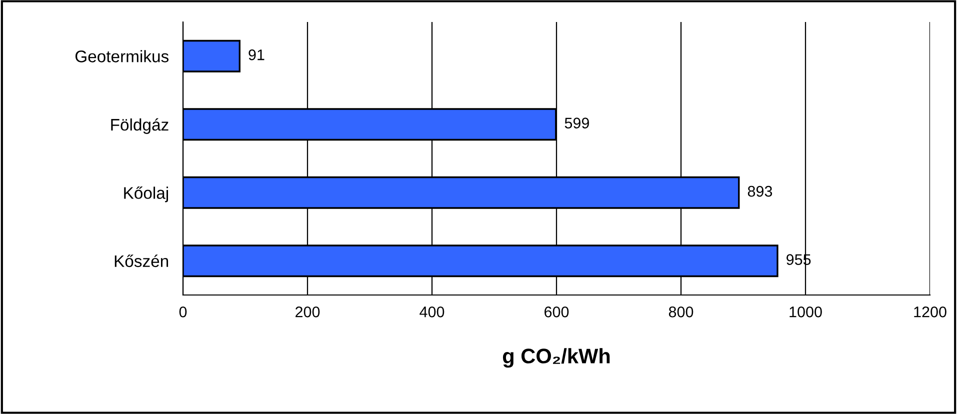  What do you see at coordinates (308, 312) in the screenshot?
I see `x-tick-label: 200` at bounding box center [308, 312].